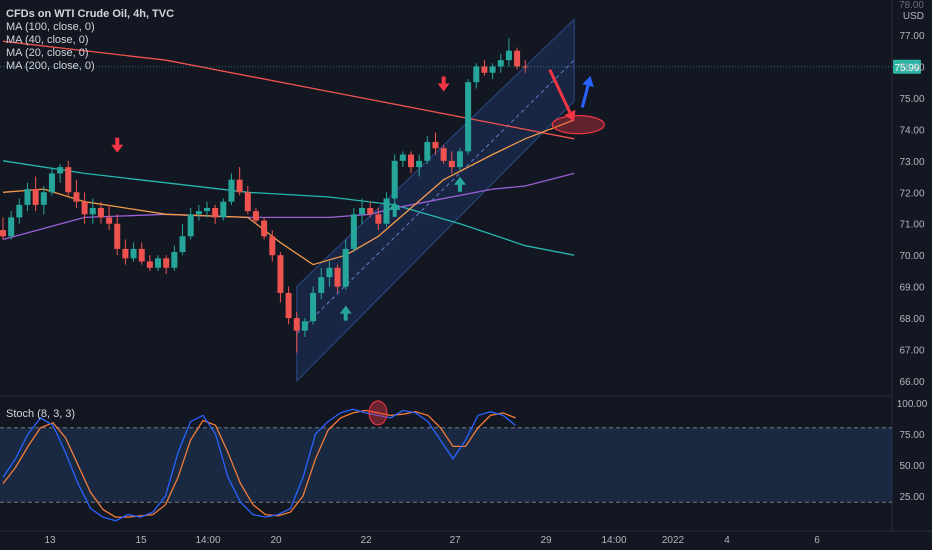  What do you see at coordinates (817, 540) in the screenshot?
I see `time-tick-label: 6` at bounding box center [817, 540].